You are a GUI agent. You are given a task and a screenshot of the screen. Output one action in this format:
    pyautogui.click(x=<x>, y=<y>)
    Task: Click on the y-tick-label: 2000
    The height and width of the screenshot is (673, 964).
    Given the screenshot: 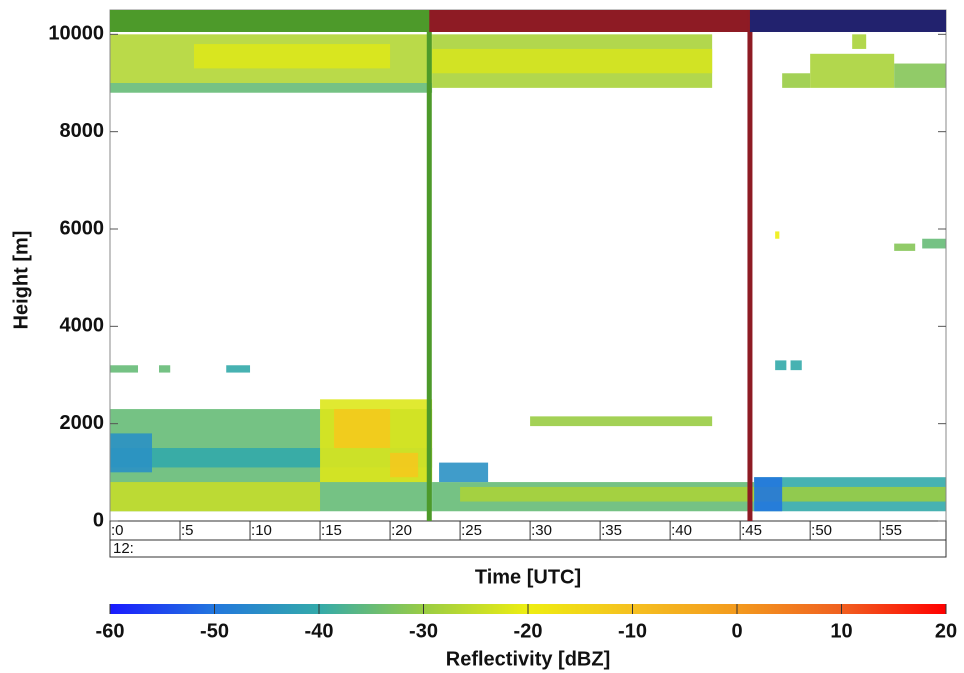 What is the action you would take?
    pyautogui.click(x=82, y=423)
    